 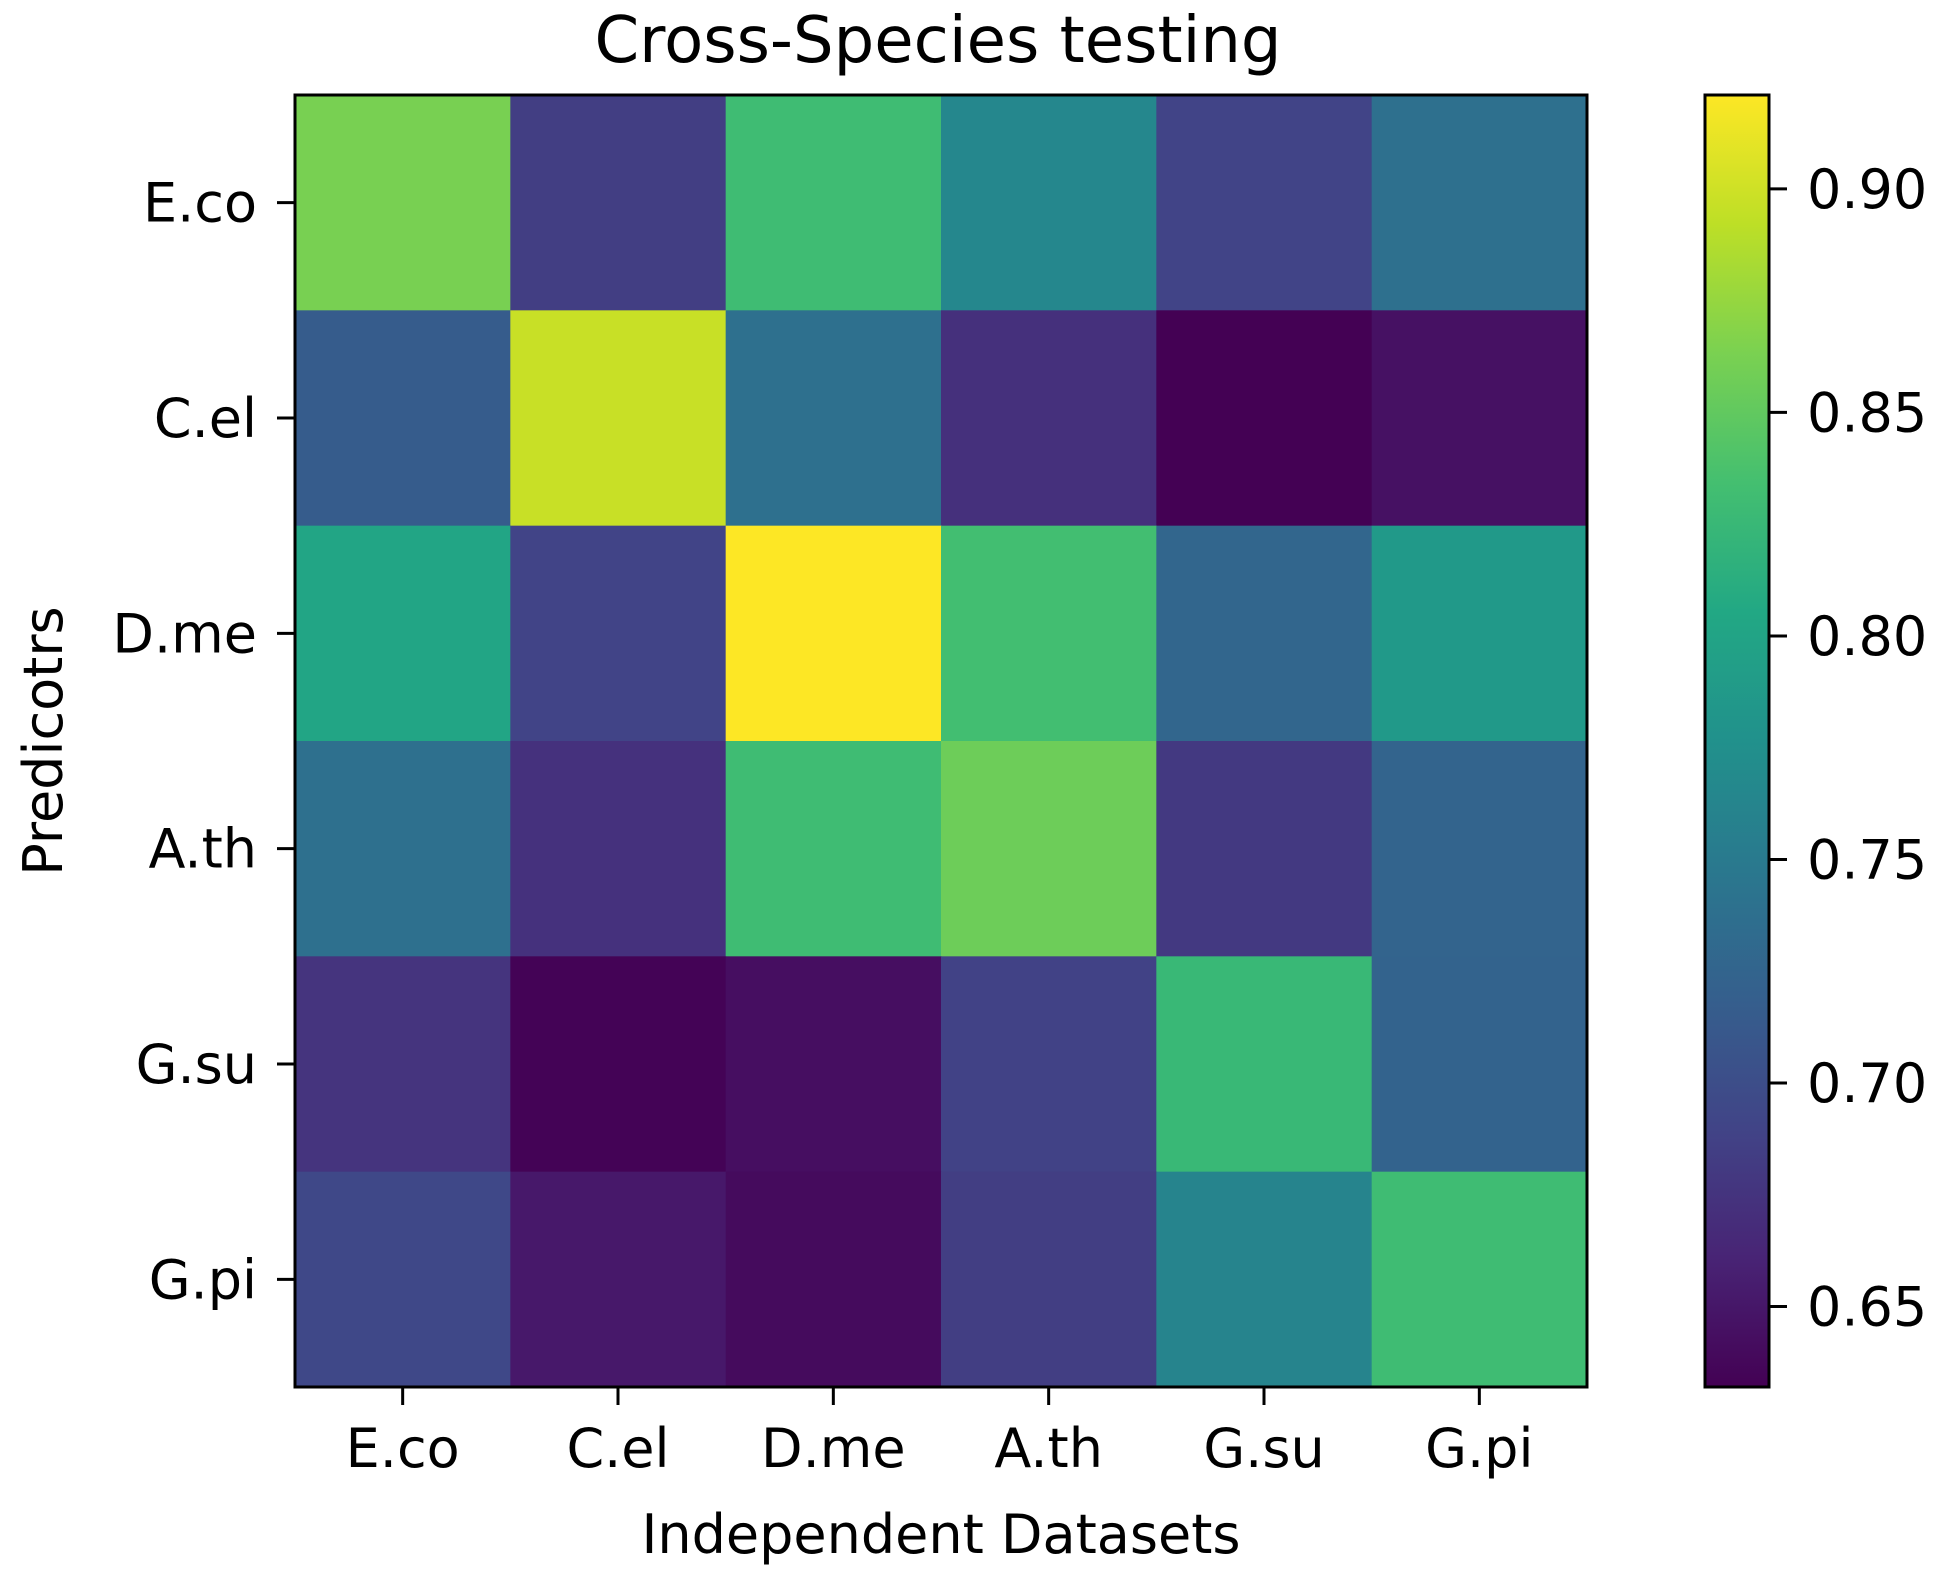 What do you see at coordinates (937, 41) in the screenshot?
I see `chart-title: Cross-Species testing` at bounding box center [937, 41].